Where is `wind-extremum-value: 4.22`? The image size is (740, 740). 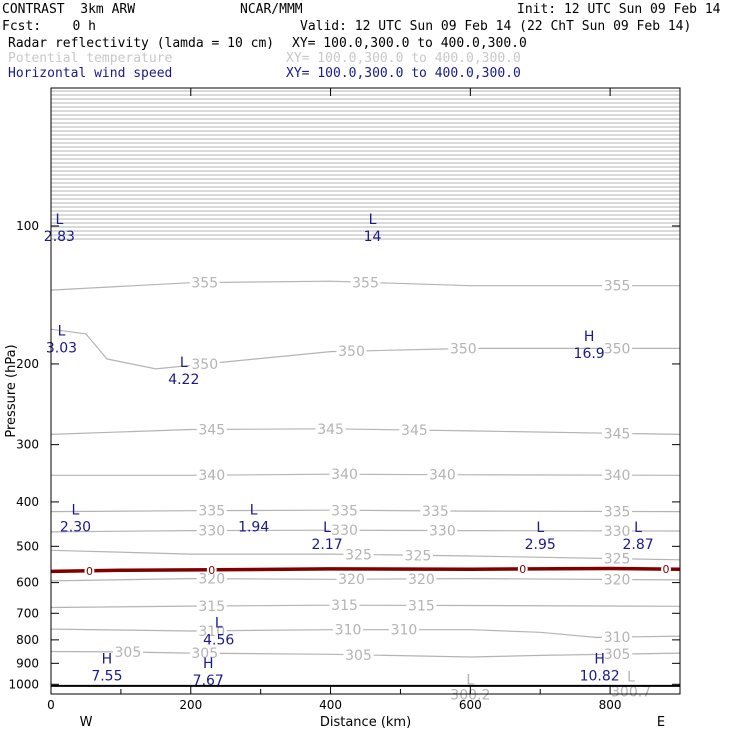
wind-extremum-value: 4.22 is located at coordinates (183, 380).